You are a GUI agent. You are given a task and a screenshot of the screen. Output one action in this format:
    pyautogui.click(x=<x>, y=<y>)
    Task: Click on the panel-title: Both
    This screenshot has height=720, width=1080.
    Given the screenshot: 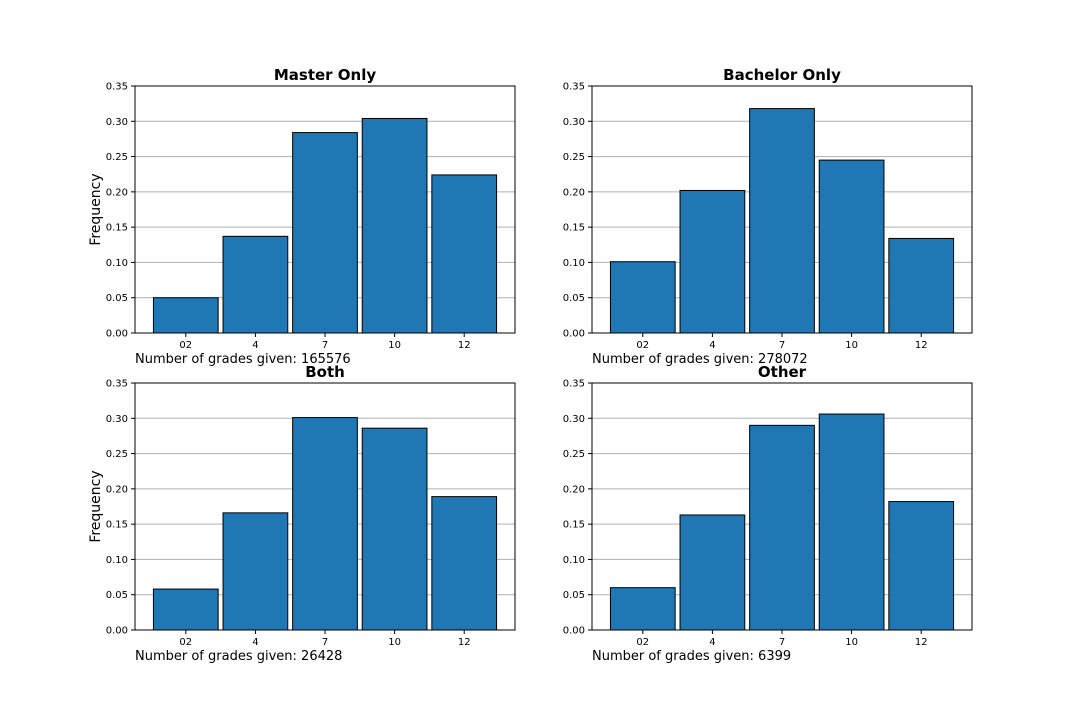 What is the action you would take?
    pyautogui.click(x=325, y=372)
    